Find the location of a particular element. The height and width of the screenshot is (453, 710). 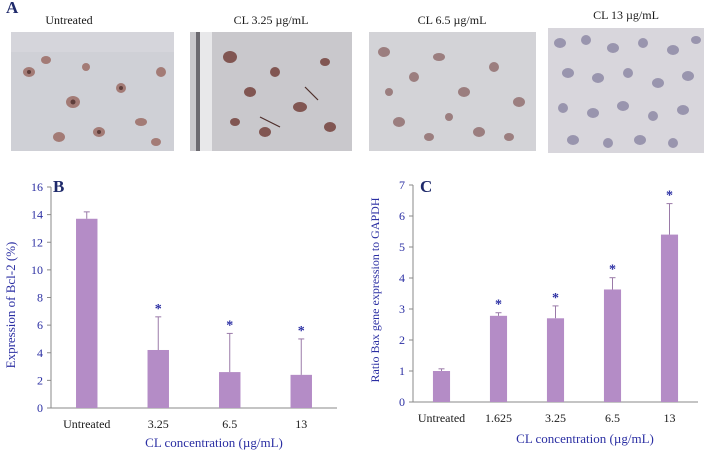

panel-a-letter: A is located at coordinates (12, 8).